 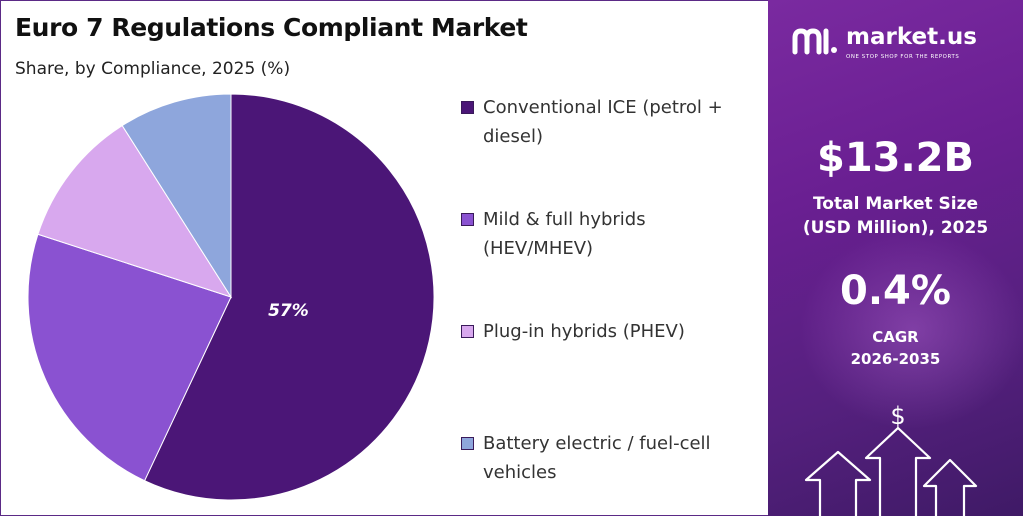 I want to click on cagr-value: 0.4%, so click(x=895, y=291).